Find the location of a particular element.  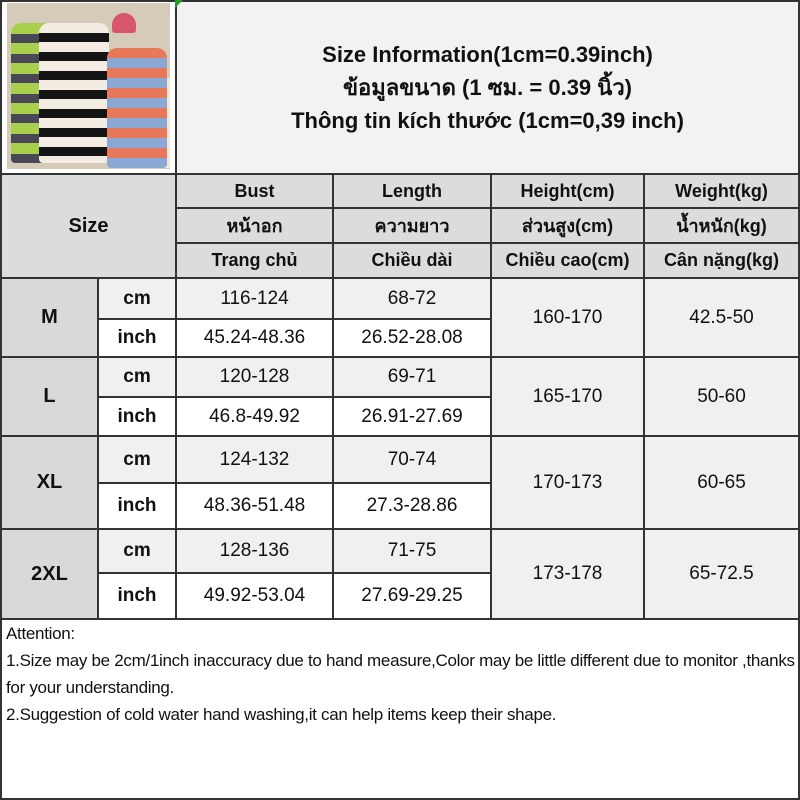

table-row: inch 49.92-53.04 27.69-29.25 is located at coordinates (400, 596).